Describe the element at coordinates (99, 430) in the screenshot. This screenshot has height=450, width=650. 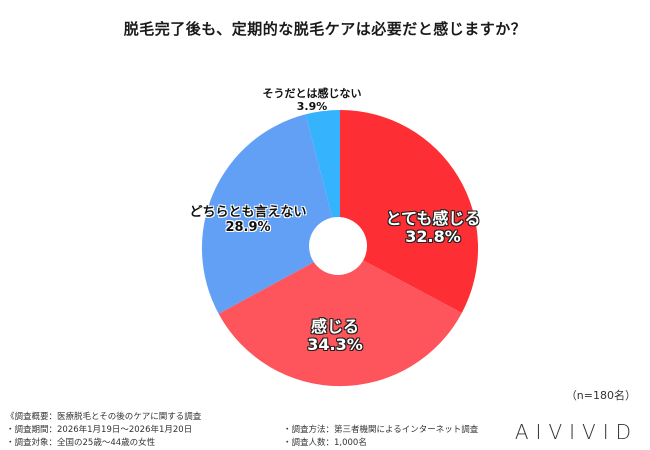
I see `survey-period: ・調査期間：2026年1月19日～2026年1月20日` at that location.